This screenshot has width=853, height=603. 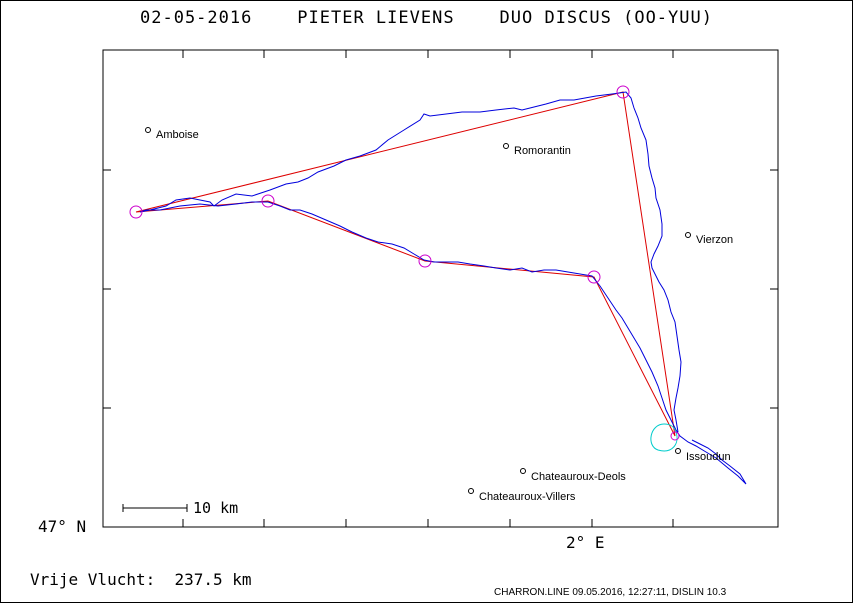 I want to click on distance-summary: Vrije Vlucht: 237.5 km, so click(x=141, y=579).